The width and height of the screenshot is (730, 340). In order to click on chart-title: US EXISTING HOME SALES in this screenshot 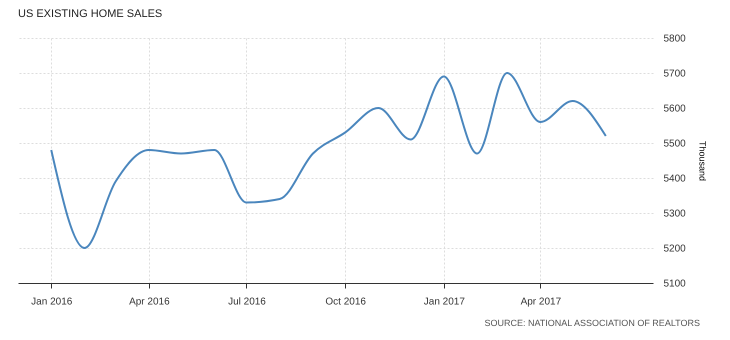, I will do `click(90, 14)`.